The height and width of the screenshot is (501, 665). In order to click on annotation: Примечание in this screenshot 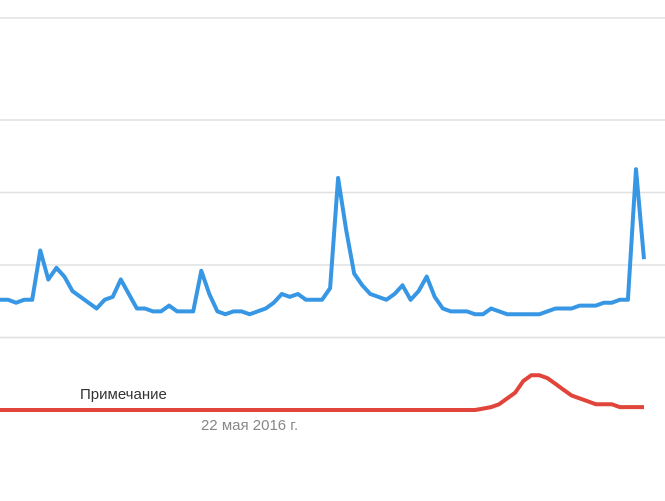, I will do `click(123, 394)`.